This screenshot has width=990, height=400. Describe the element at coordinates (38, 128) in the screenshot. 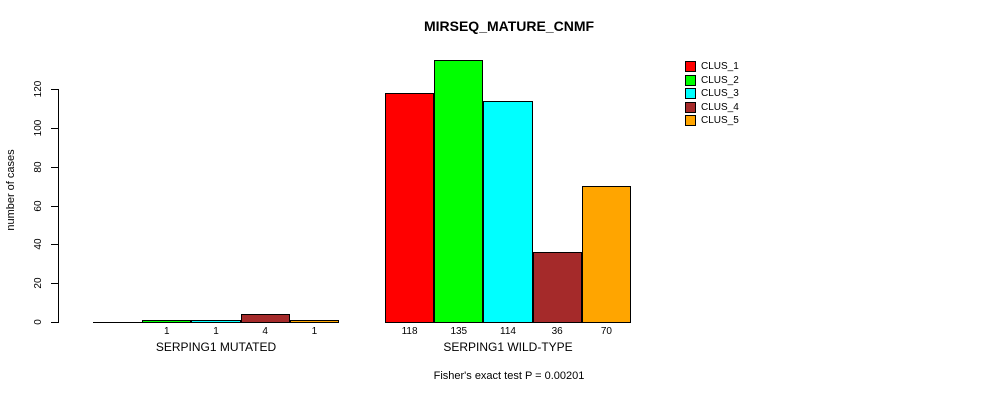

I see `y-axis-tick-label: 100` at that location.